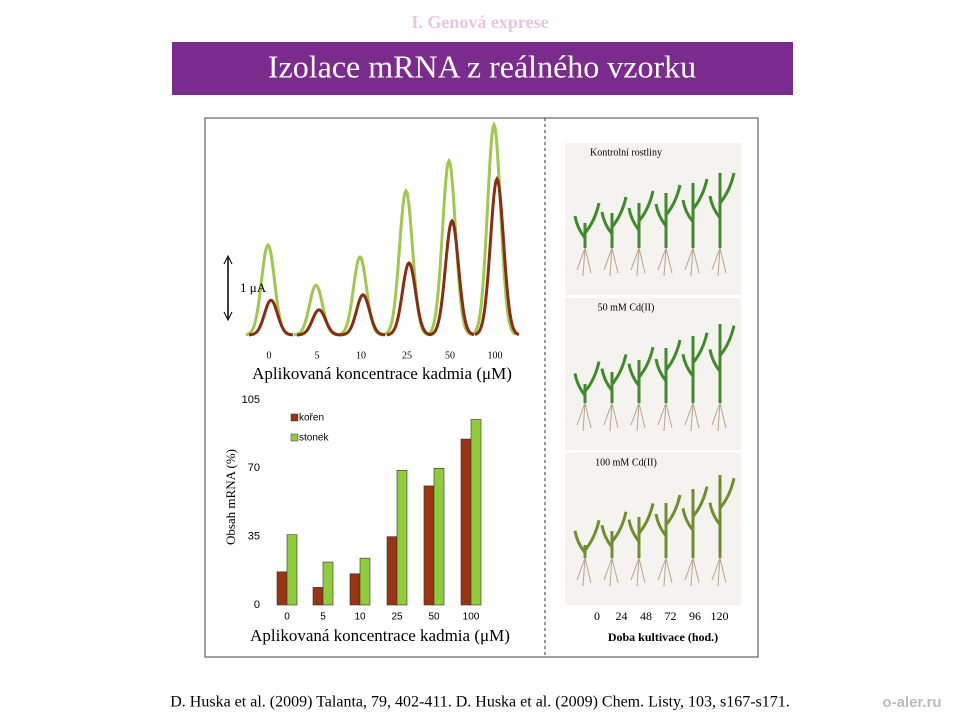 Image resolution: width=960 pixels, height=717 pixels. What do you see at coordinates (254, 537) in the screenshot?
I see `y-tick-label: 35` at bounding box center [254, 537].